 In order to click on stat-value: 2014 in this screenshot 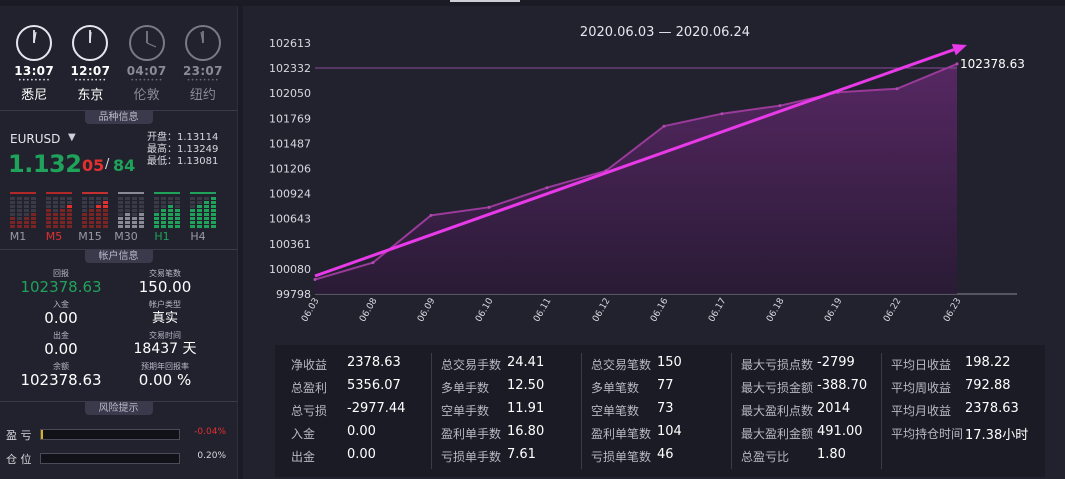, I will do `click(834, 408)`.